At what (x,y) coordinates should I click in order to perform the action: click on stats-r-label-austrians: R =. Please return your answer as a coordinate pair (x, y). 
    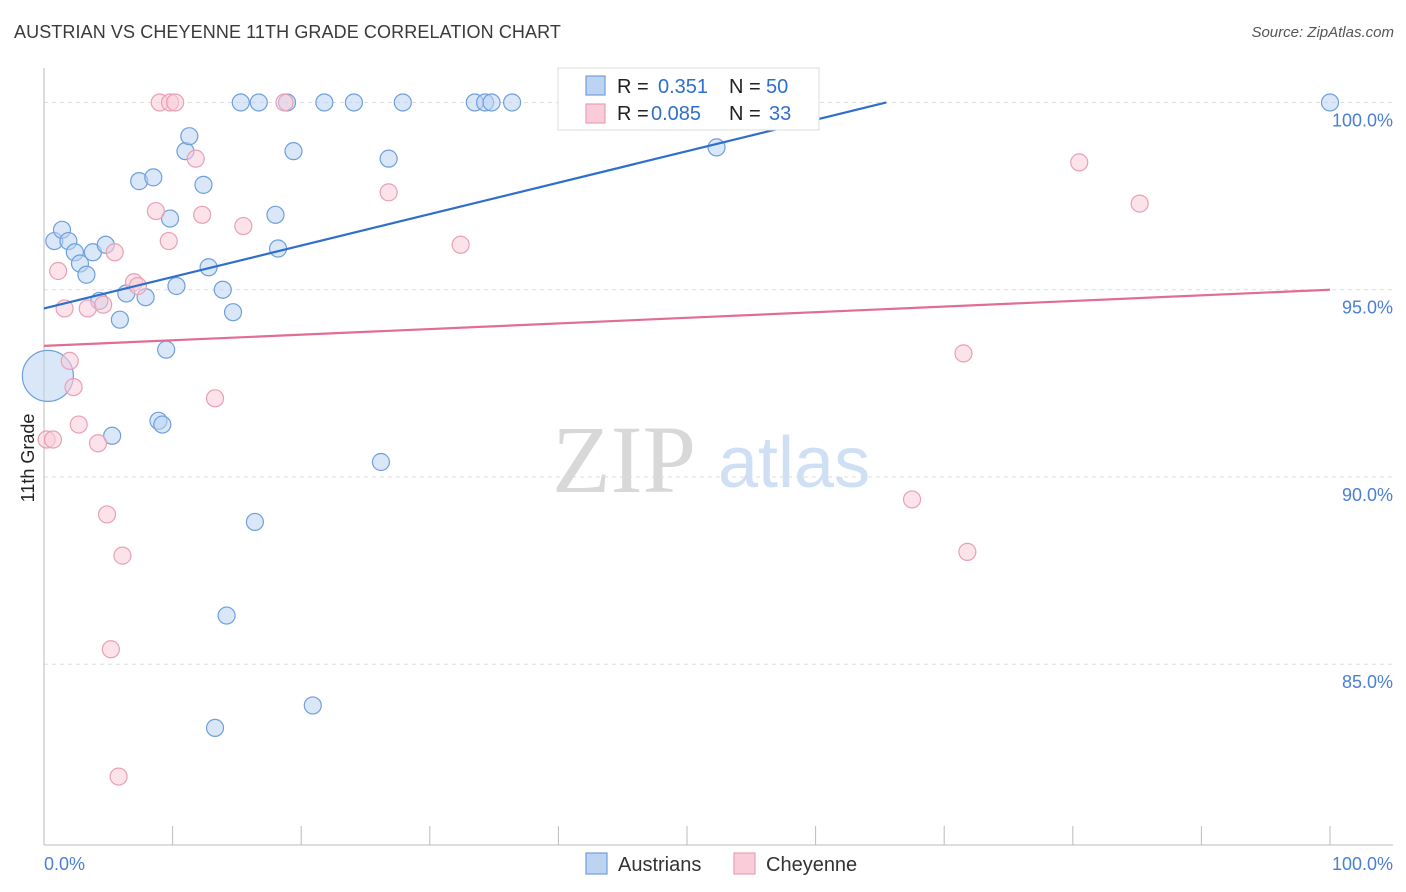
    Looking at the image, I should click on (633, 87).